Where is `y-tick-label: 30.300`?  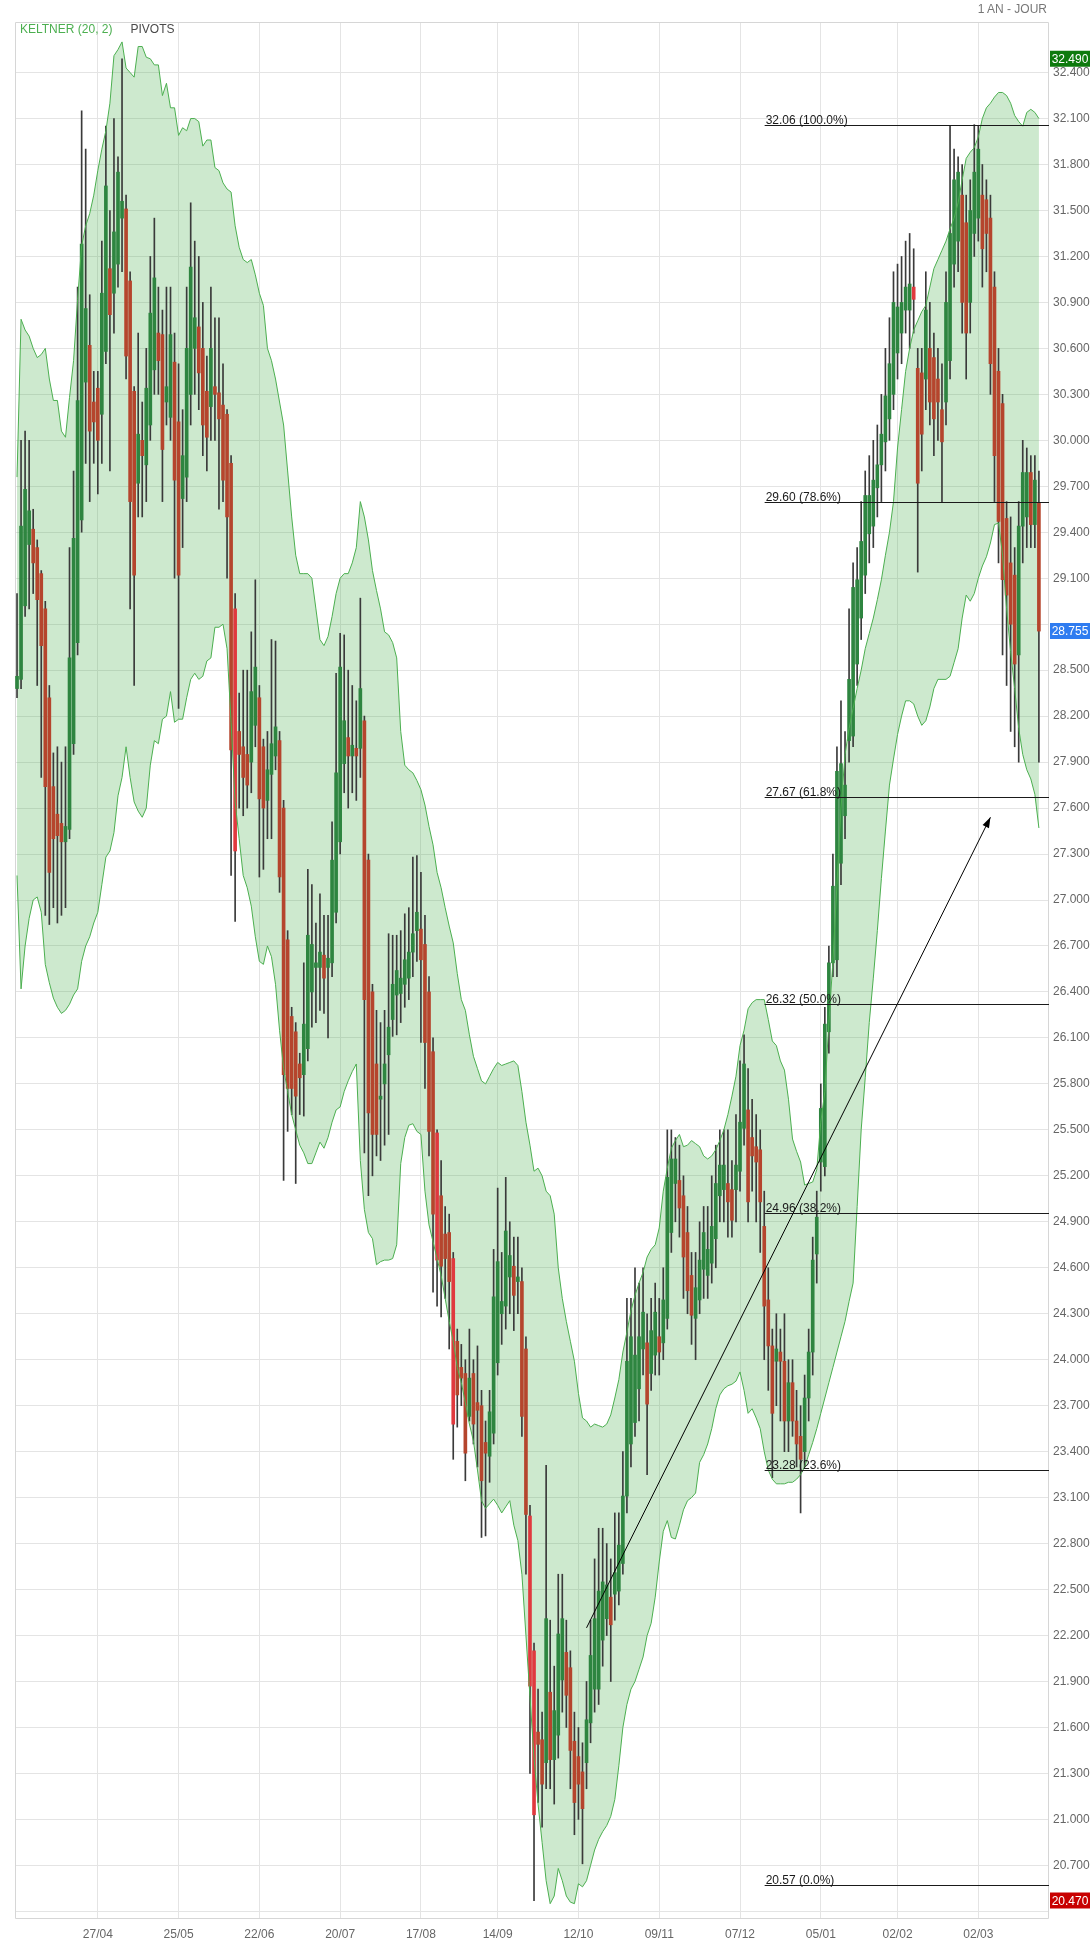
y-tick-label: 30.300 is located at coordinates (1071, 393).